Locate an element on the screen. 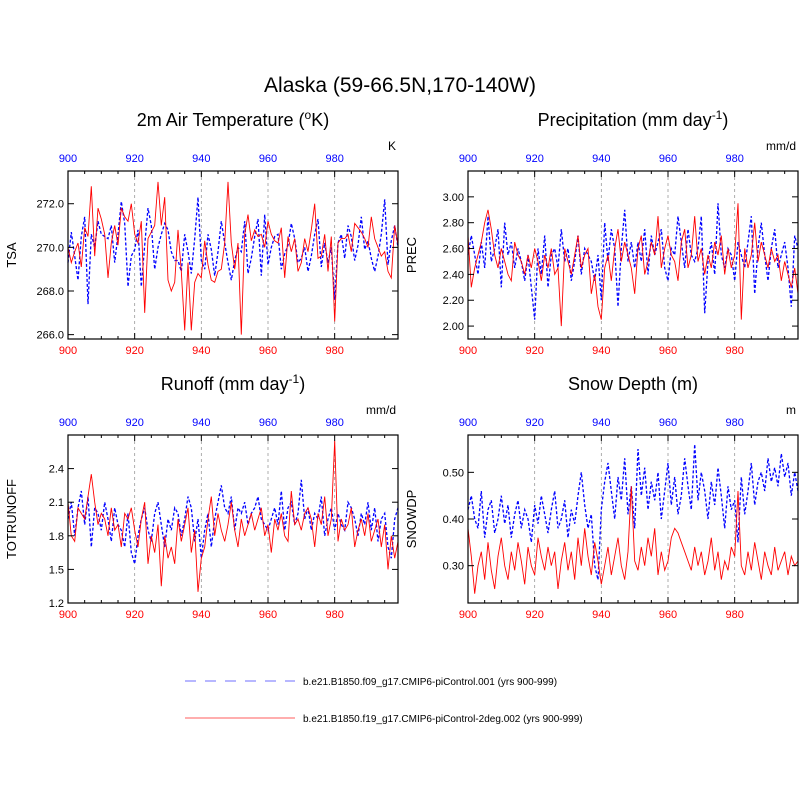 This screenshot has width=800, height=800. y-tick-label: 2.80 is located at coordinates (453, 224).